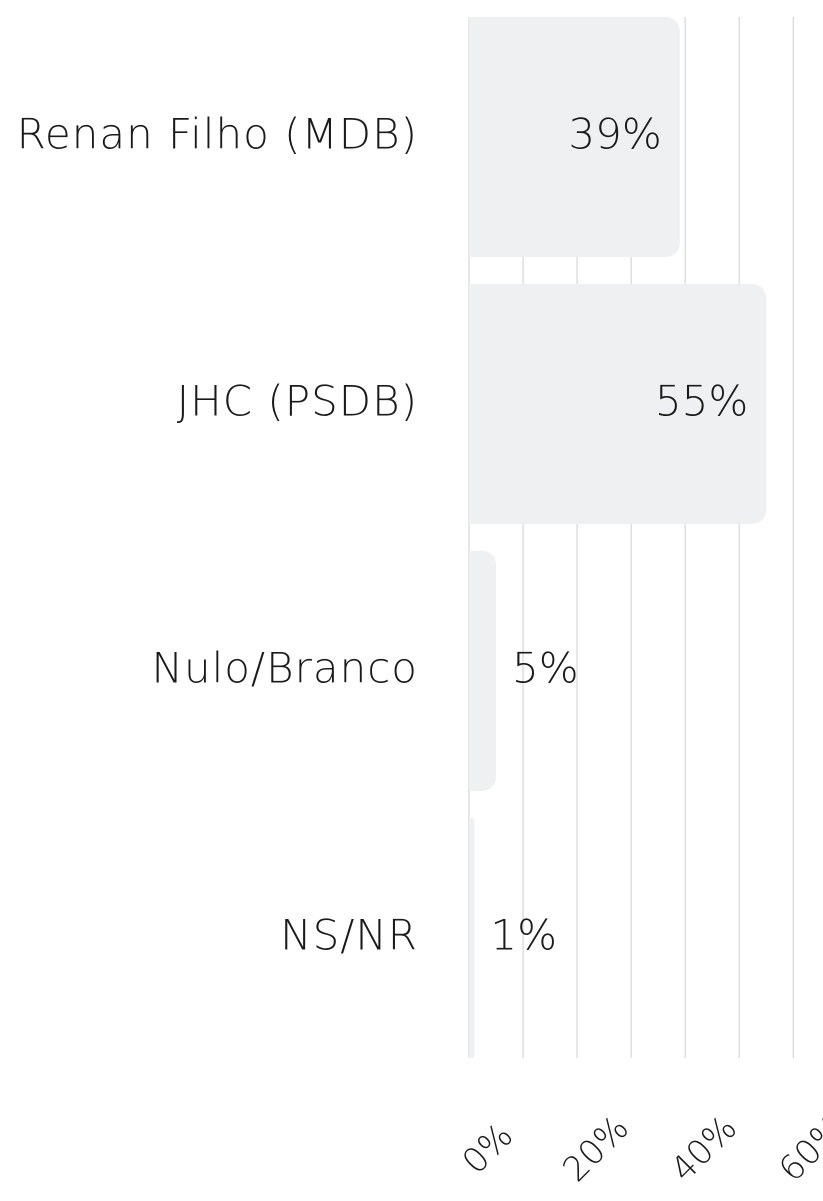 This screenshot has width=823, height=1201. What do you see at coordinates (704, 1149) in the screenshot?
I see `x-tick-label: 40%` at bounding box center [704, 1149].